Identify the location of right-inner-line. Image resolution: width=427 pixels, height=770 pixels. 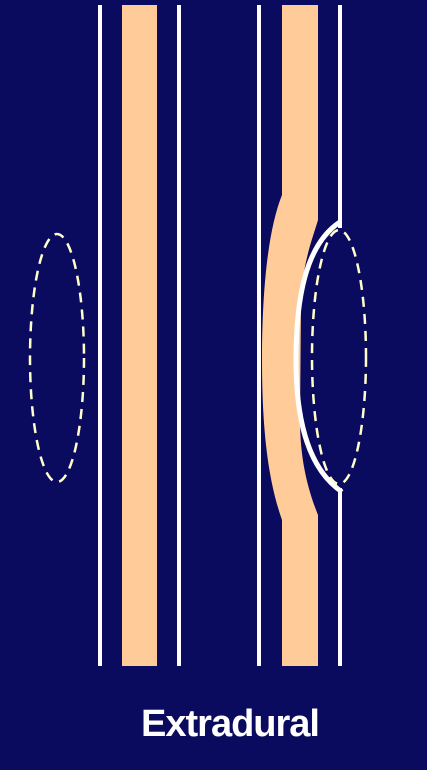
(259, 335).